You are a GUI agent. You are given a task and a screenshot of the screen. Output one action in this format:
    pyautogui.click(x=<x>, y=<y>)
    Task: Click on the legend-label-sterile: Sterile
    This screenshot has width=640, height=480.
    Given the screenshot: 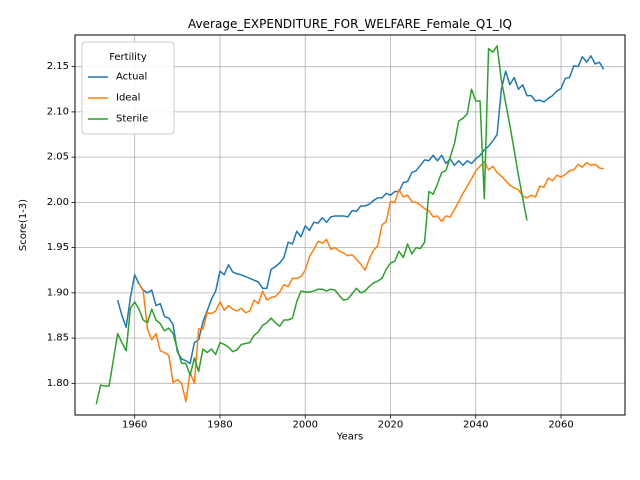 What is the action you would take?
    pyautogui.click(x=132, y=119)
    